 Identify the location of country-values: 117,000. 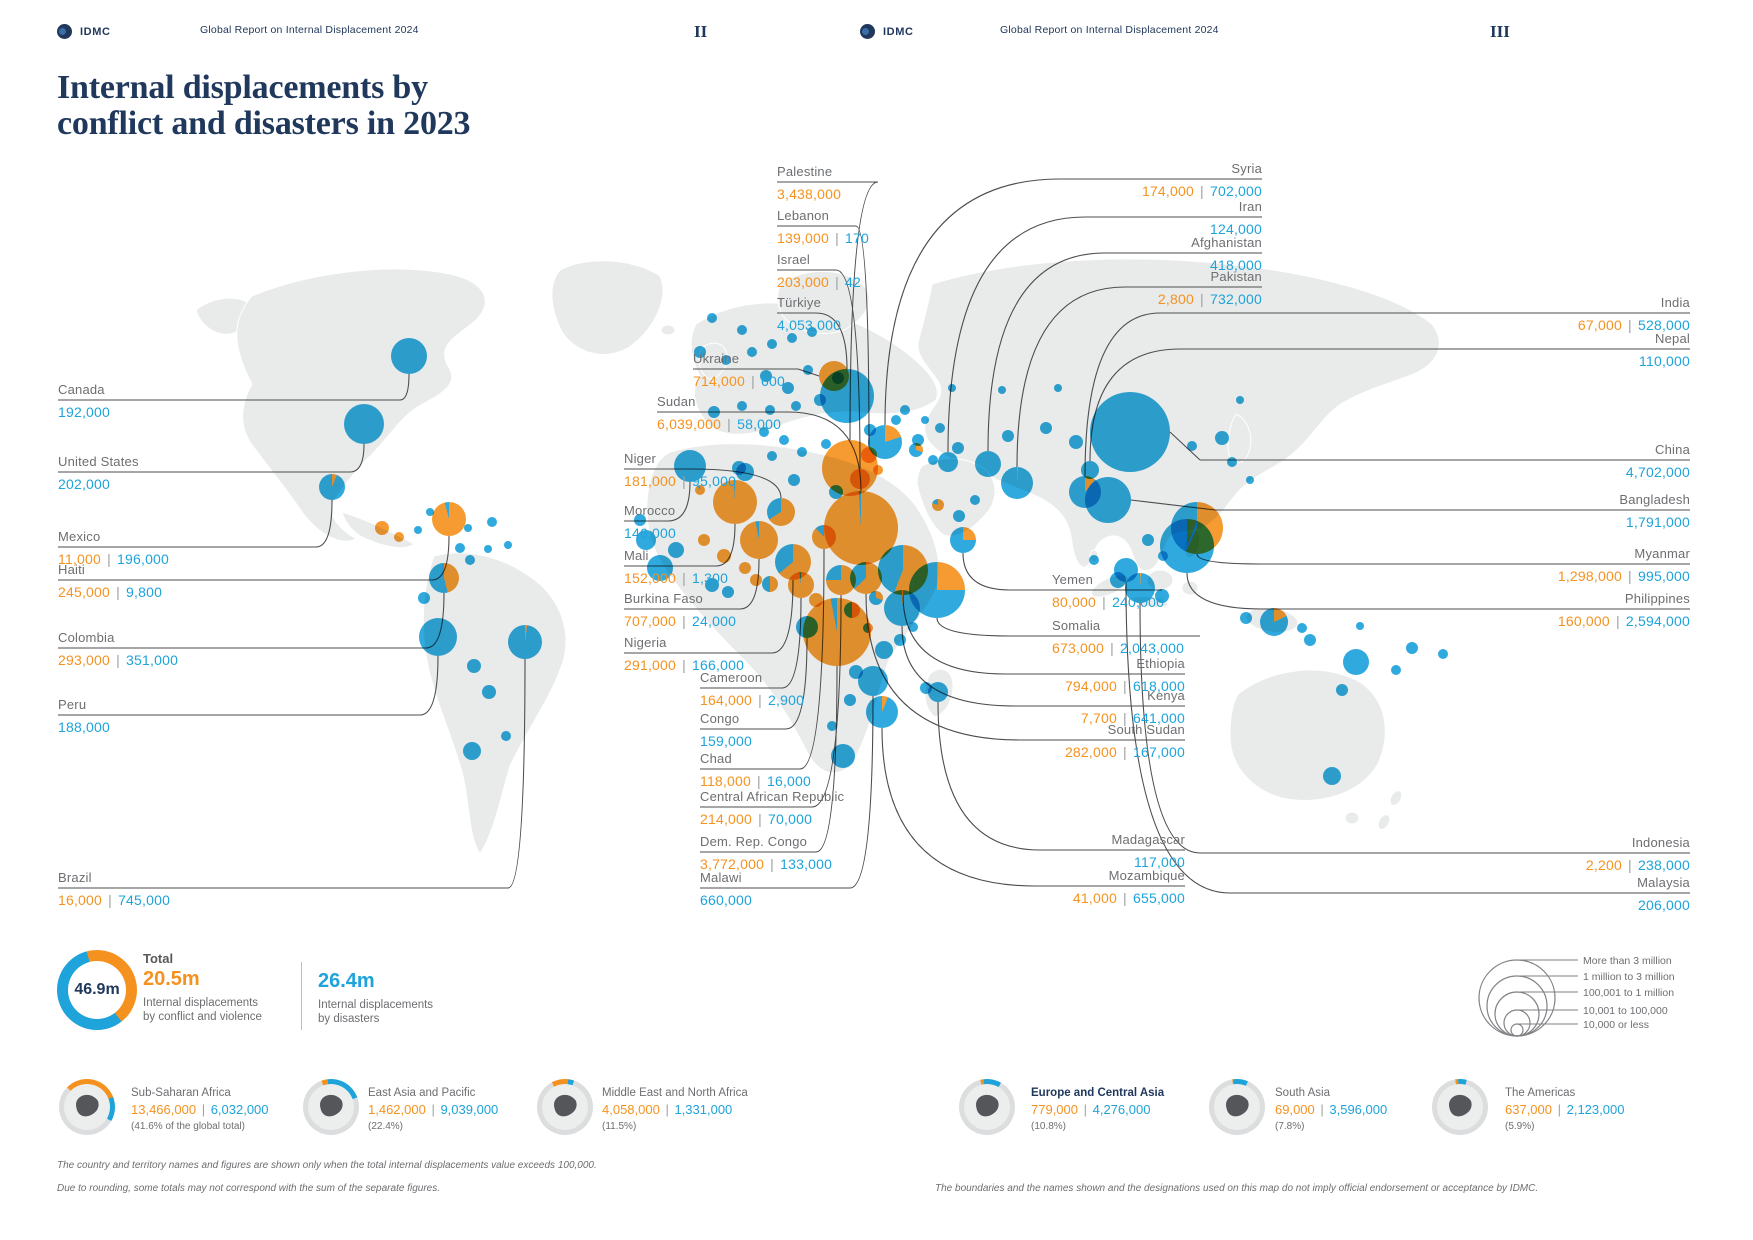
(1159, 862).